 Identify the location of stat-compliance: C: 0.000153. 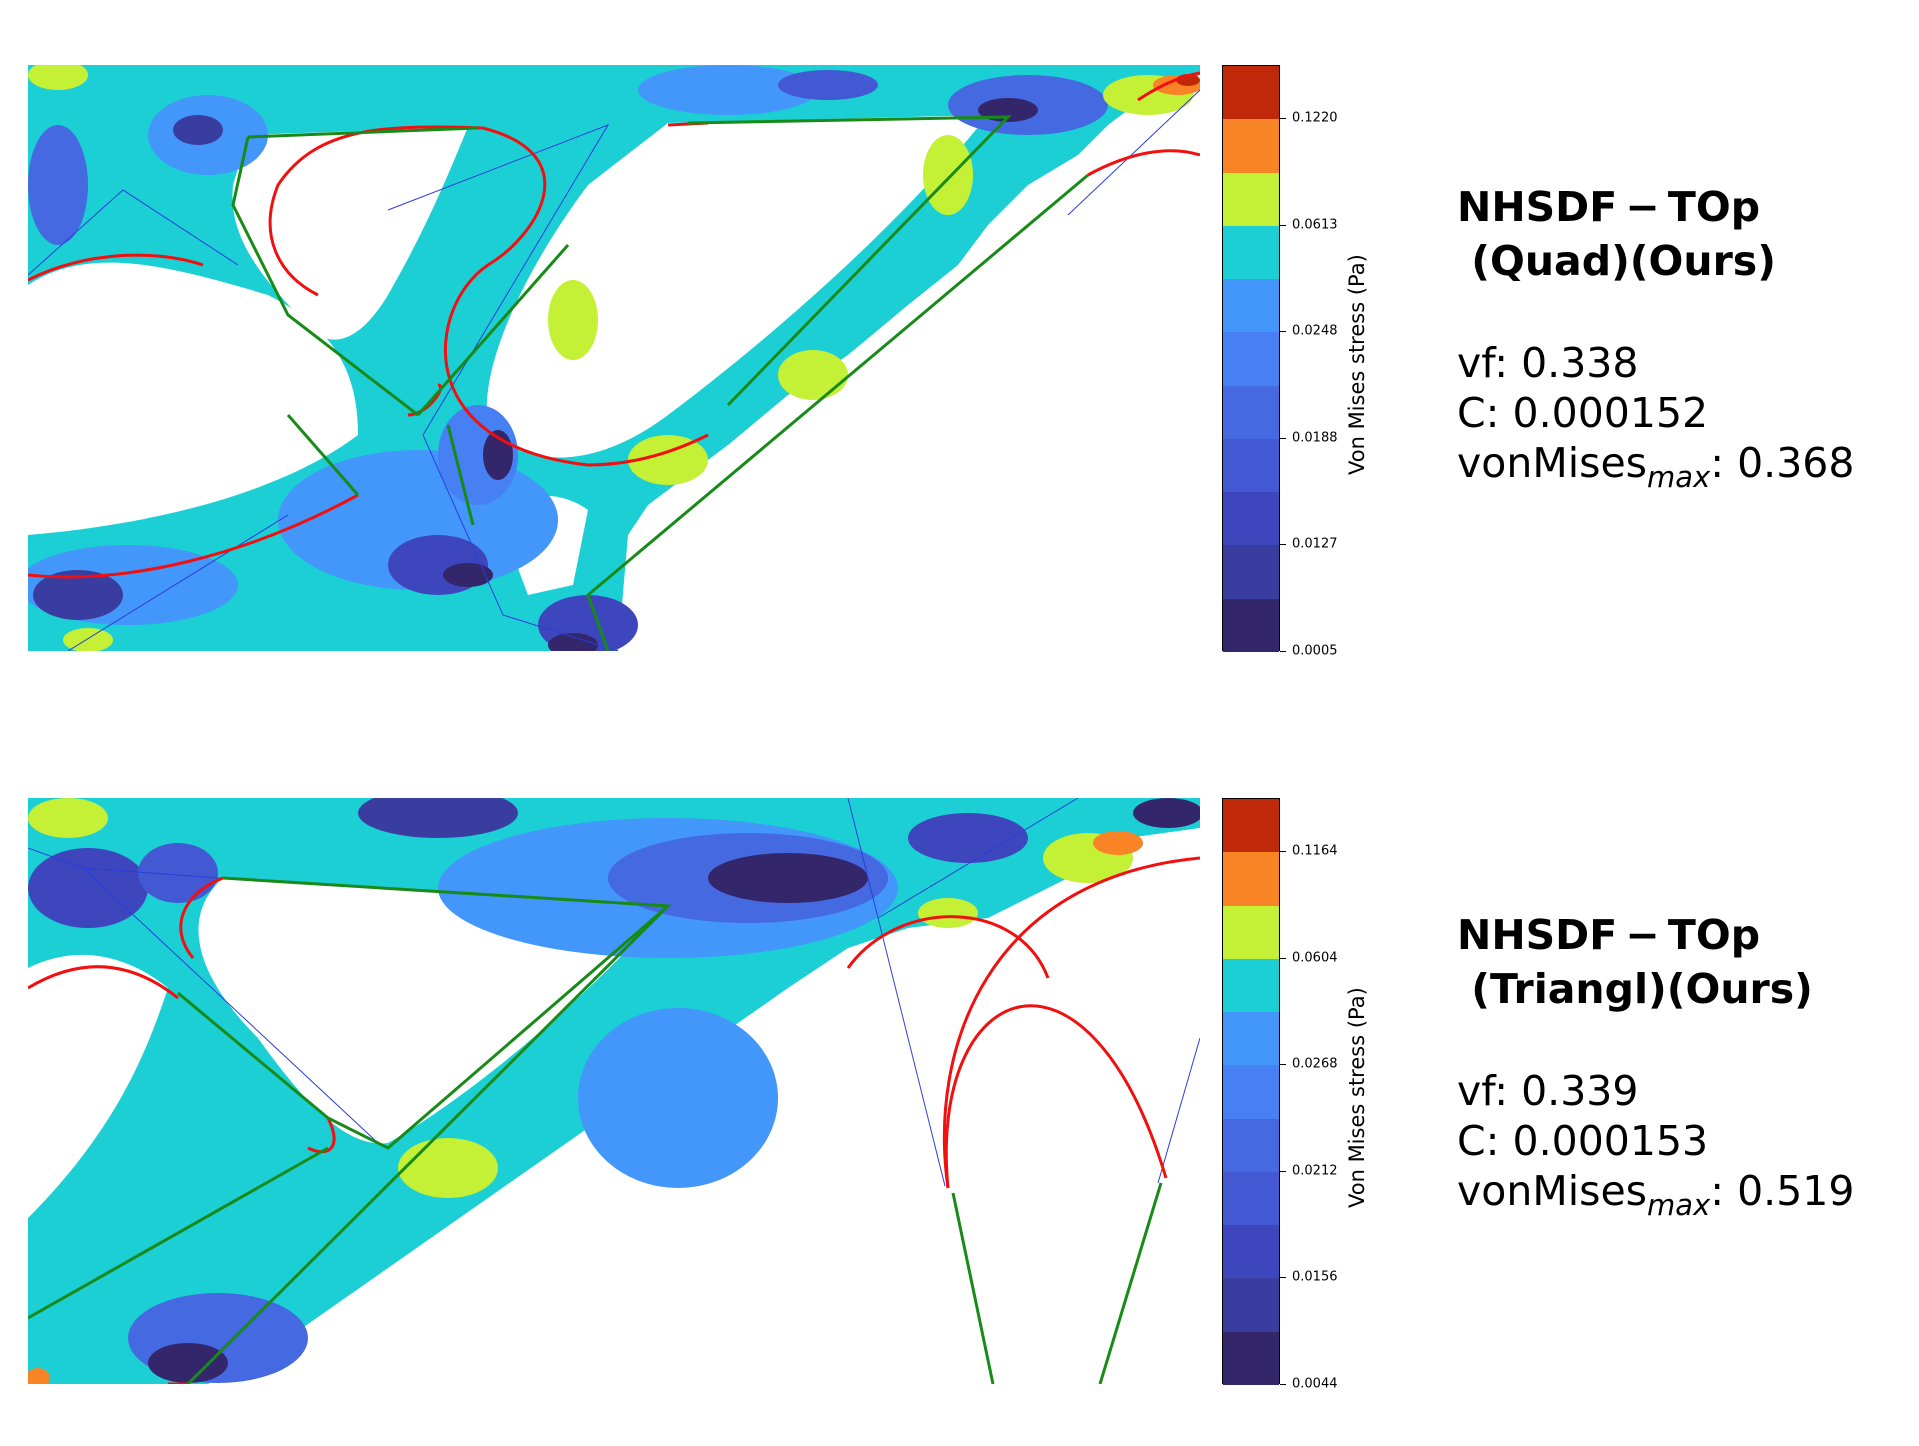
(1655, 1141).